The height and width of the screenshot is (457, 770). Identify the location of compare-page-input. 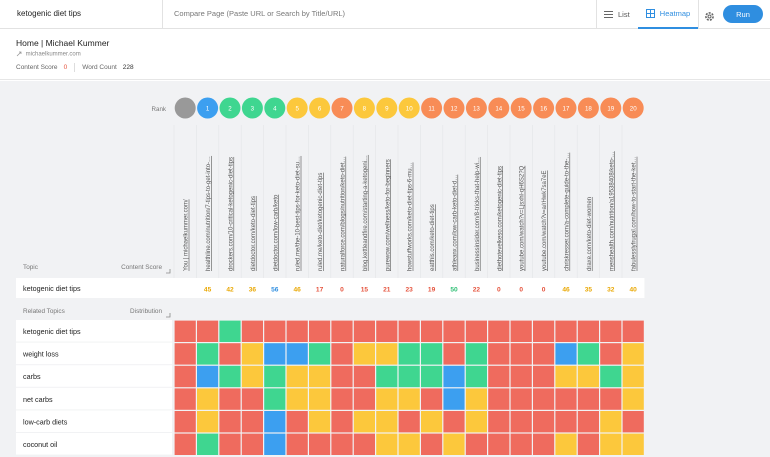
(324, 13).